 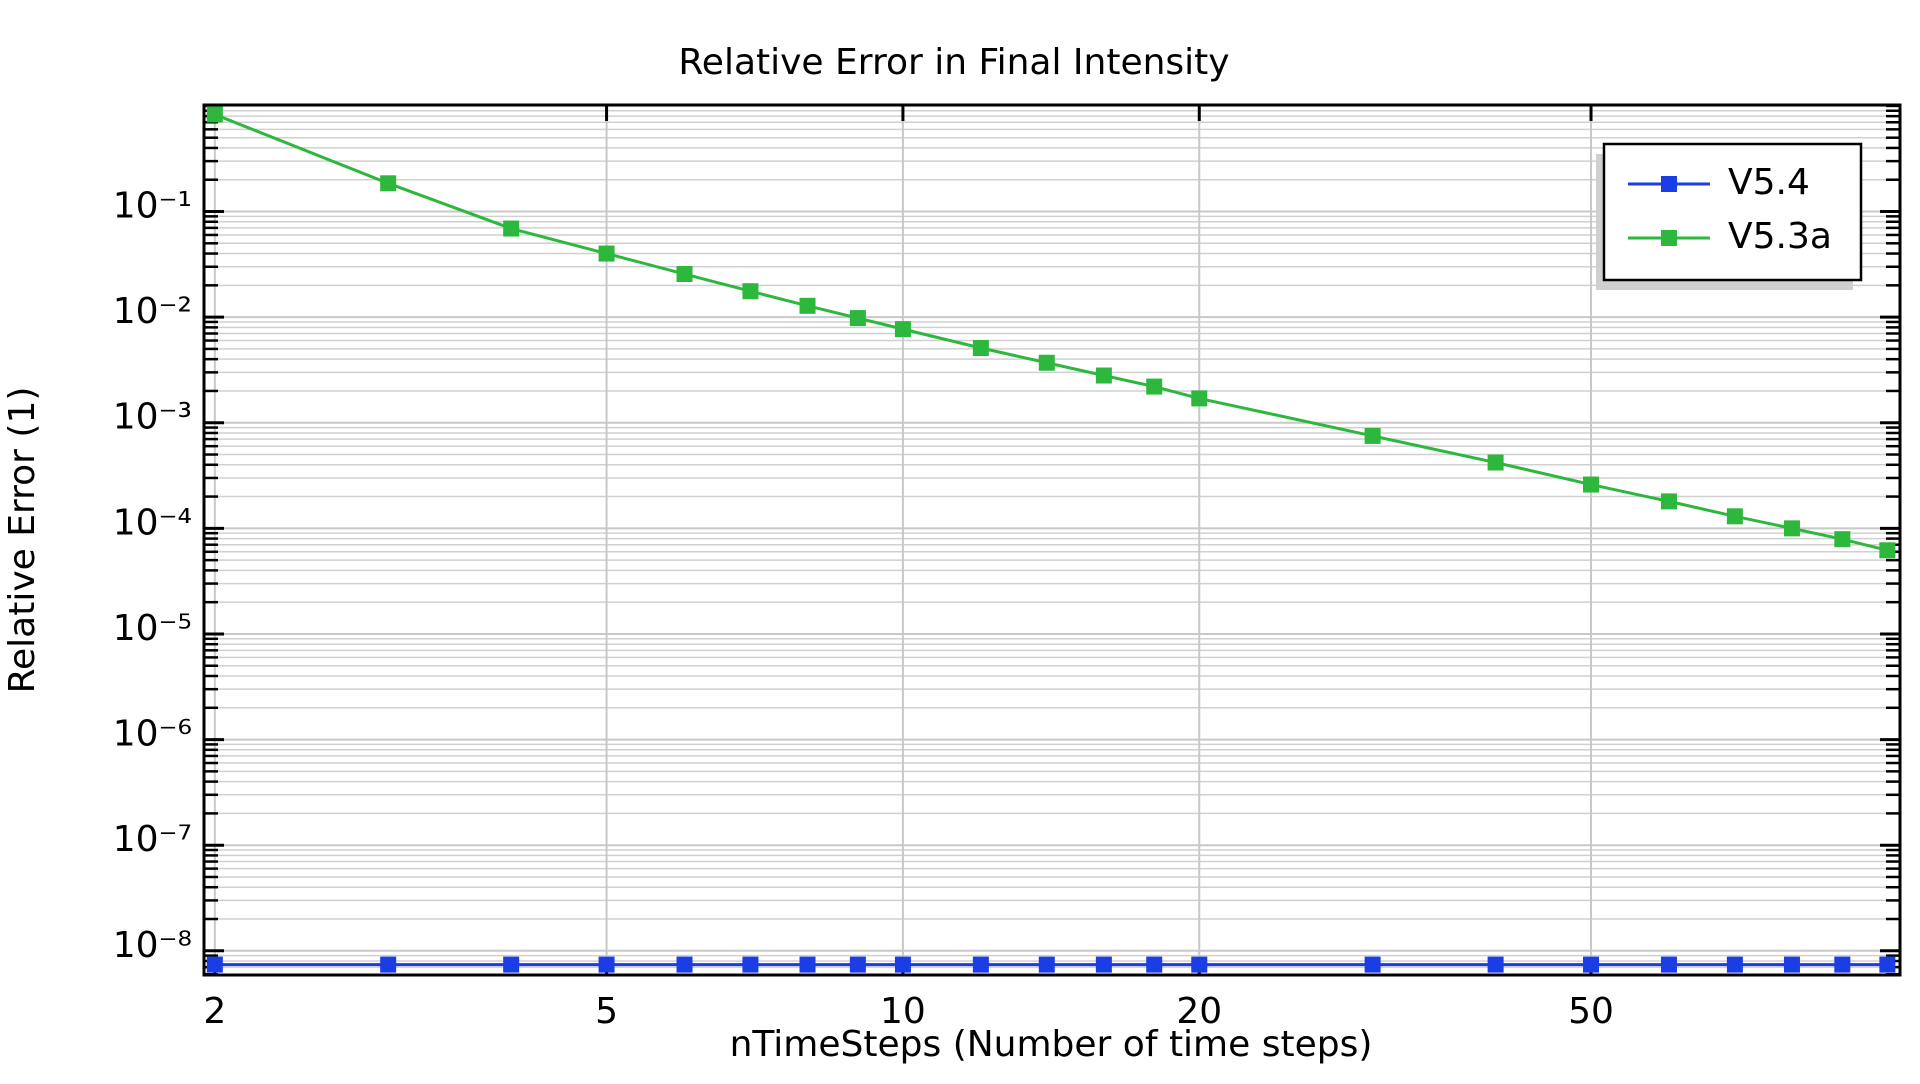 What do you see at coordinates (1732, 212) in the screenshot?
I see `legend-box` at bounding box center [1732, 212].